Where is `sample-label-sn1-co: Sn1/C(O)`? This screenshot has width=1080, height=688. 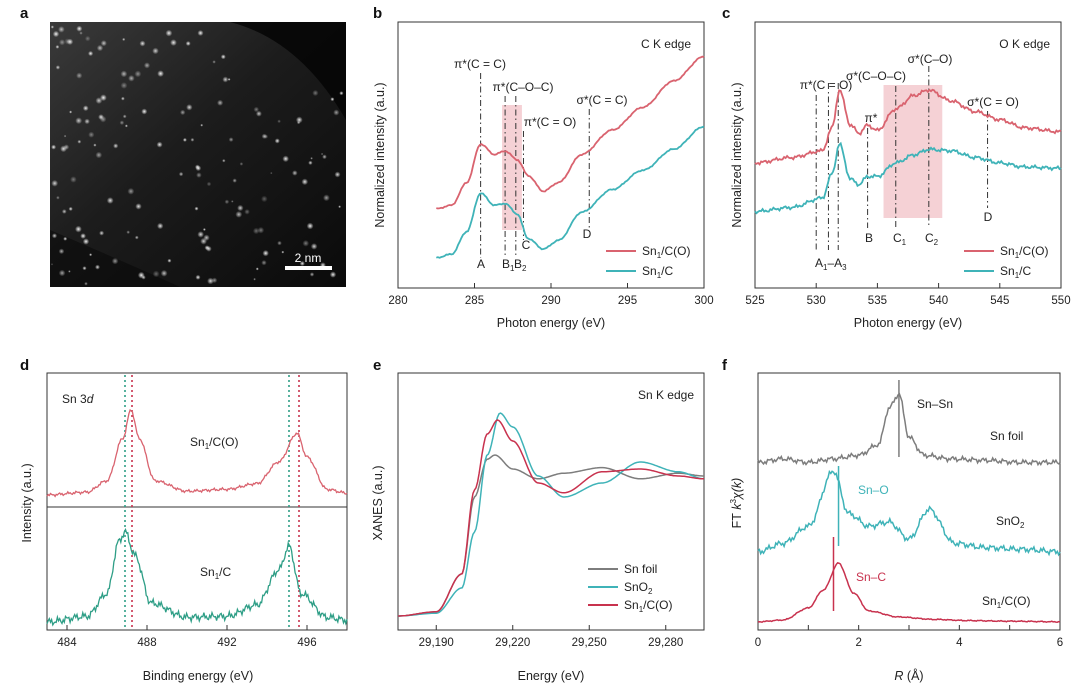 sample-label-sn1-co: Sn1/C(O) is located at coordinates (1006, 602).